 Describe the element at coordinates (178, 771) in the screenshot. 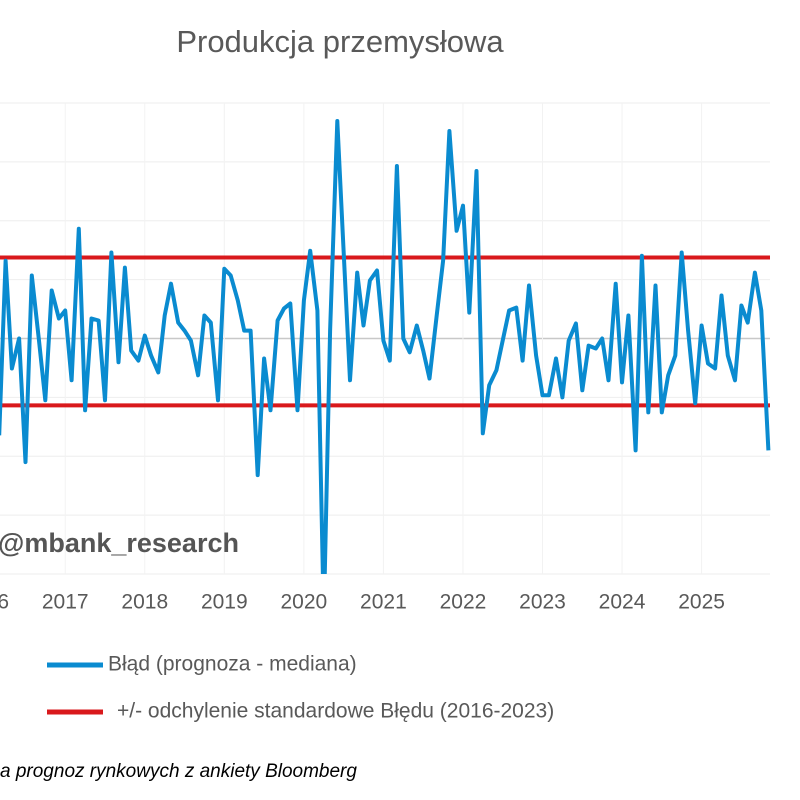

I see `source-note: a prognoz rynkowych z ankiety Bloomberg` at that location.